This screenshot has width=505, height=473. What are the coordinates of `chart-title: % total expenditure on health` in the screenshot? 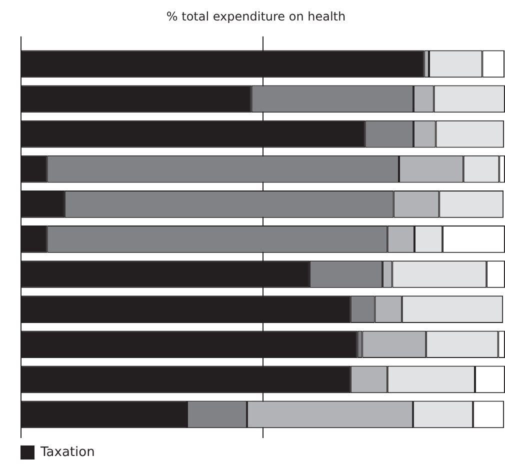 It's located at (256, 16).